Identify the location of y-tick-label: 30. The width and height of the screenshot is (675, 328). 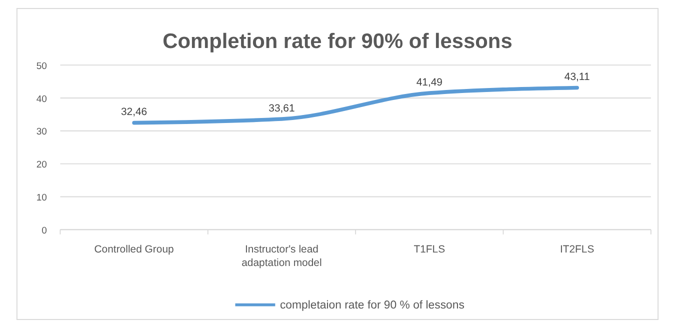
(41, 132).